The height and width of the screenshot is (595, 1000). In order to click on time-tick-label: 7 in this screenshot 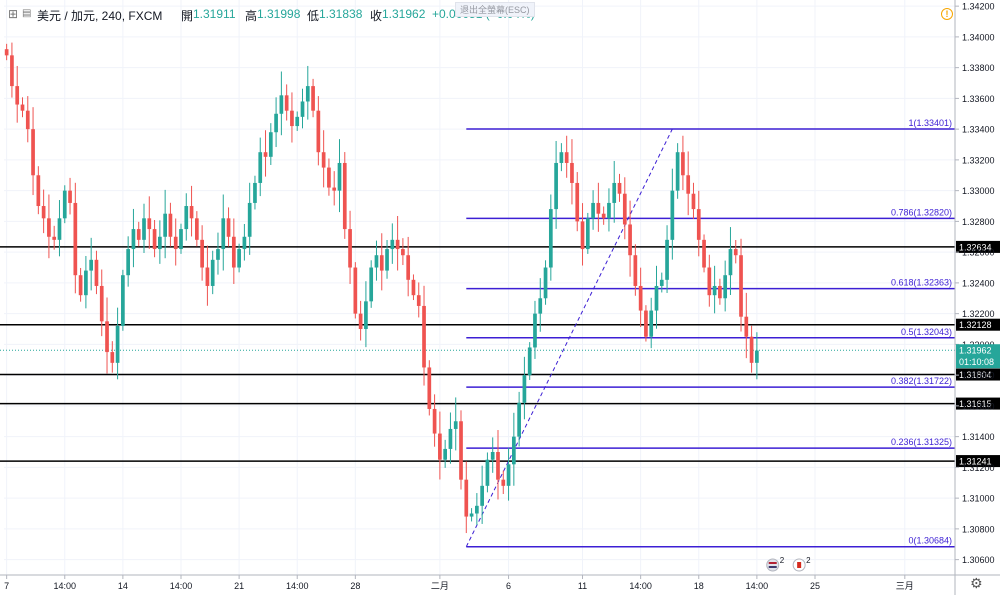, I will do `click(6, 586)`.